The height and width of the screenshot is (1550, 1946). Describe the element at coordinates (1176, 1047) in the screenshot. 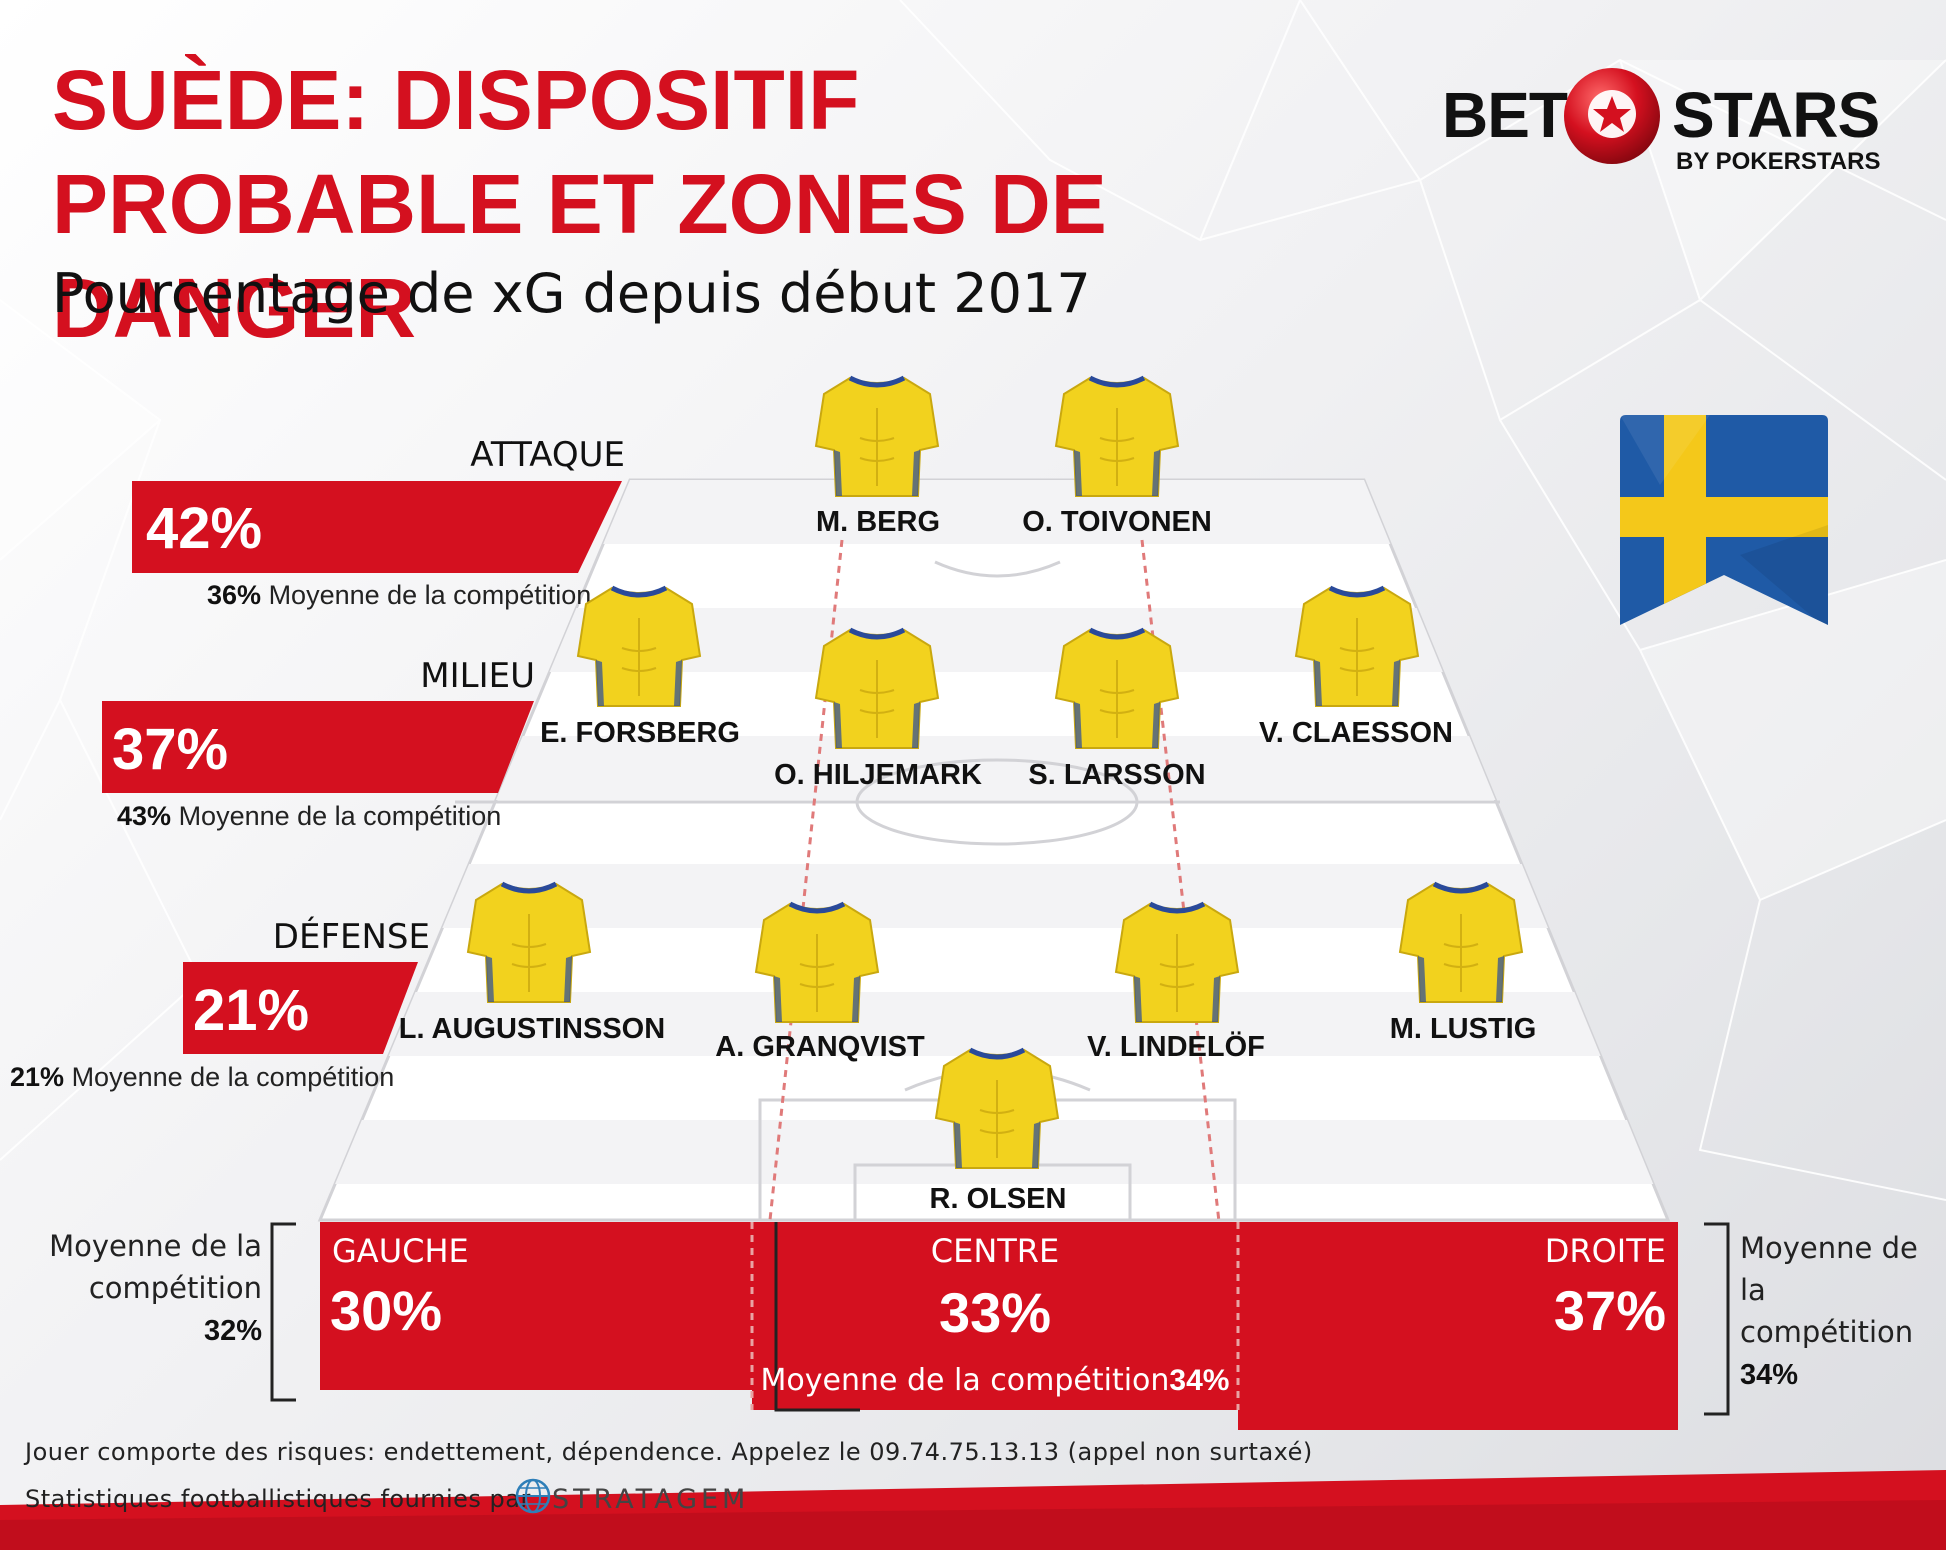

I see `player-name: V. LINDELÖF` at that location.